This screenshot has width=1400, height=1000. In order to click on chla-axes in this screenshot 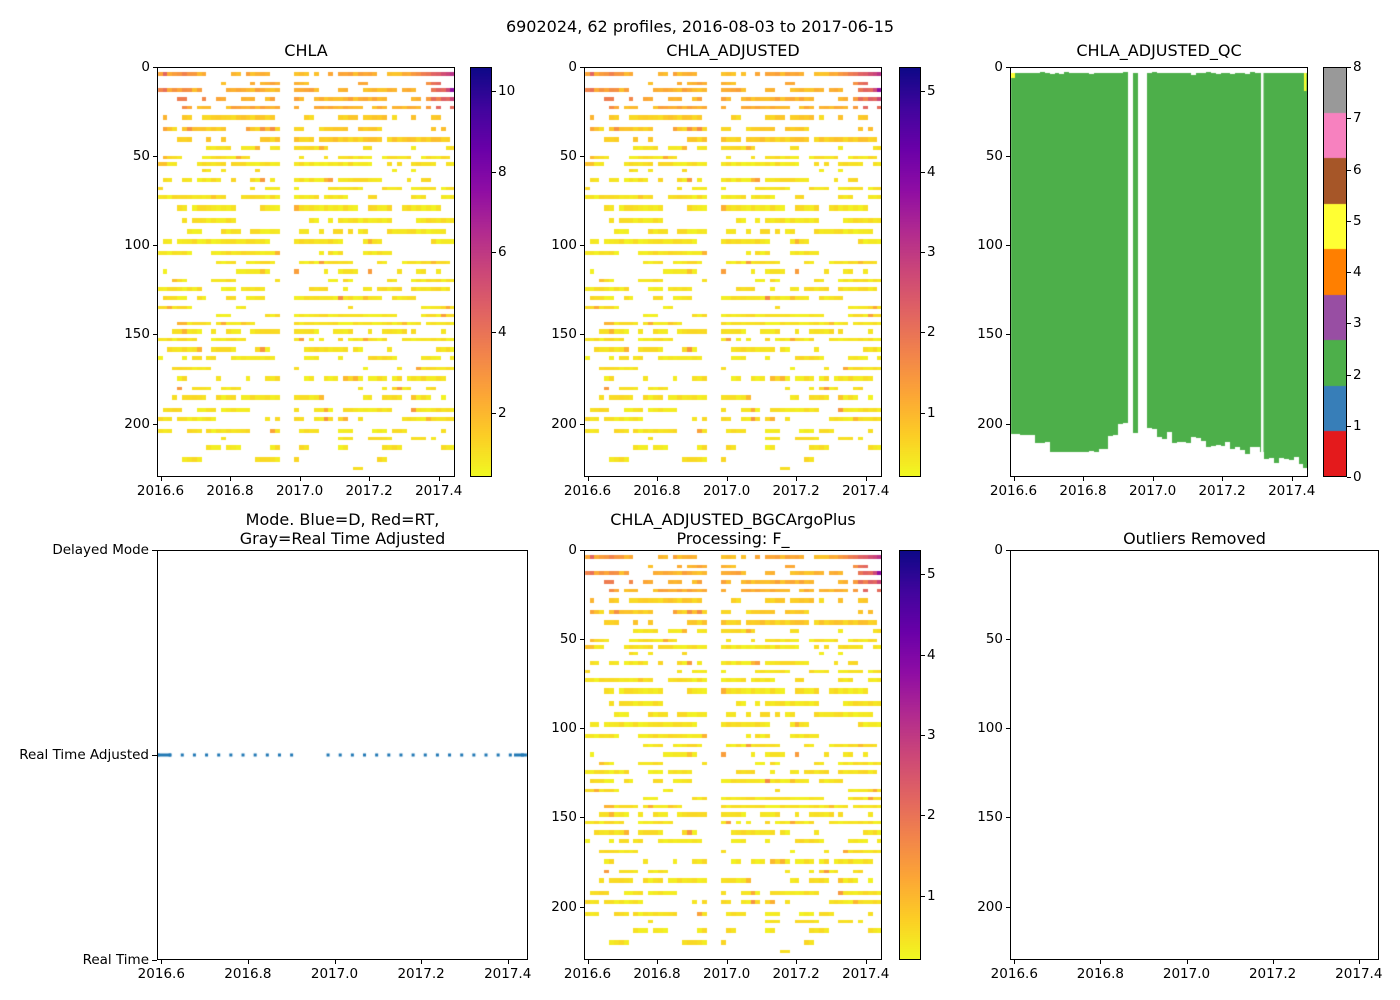, I will do `click(306, 272)`.